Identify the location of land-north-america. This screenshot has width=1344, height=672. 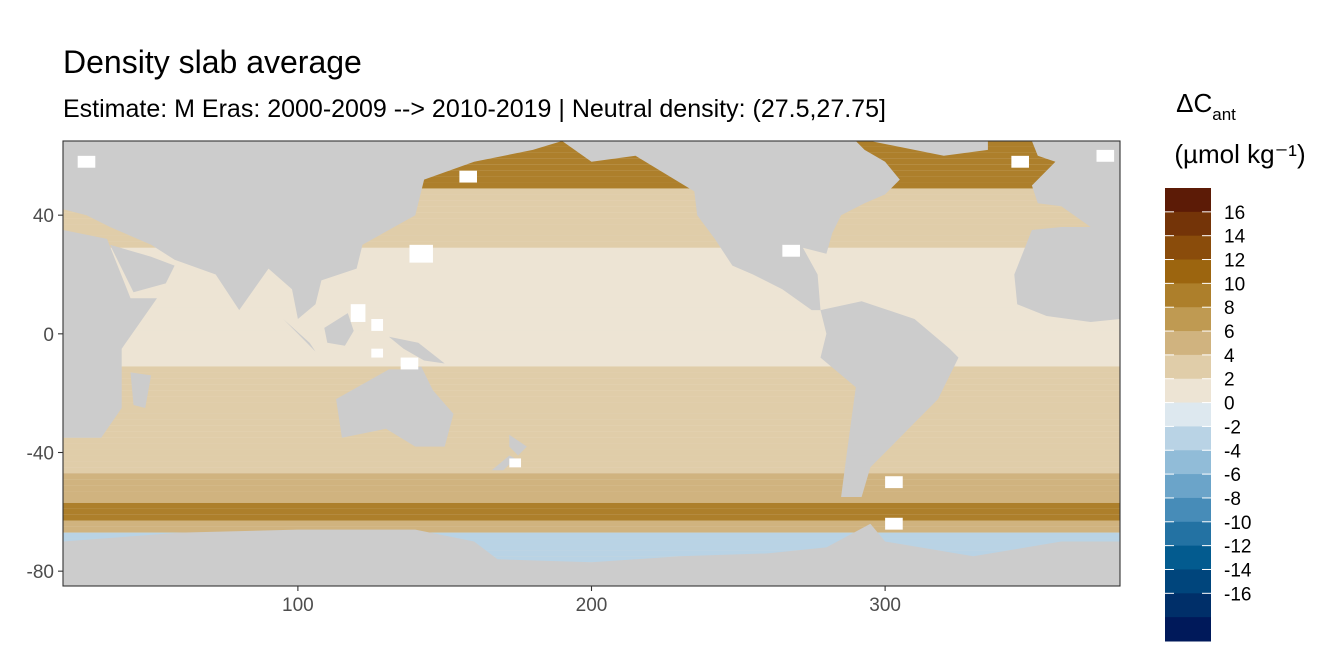
(731, 226).